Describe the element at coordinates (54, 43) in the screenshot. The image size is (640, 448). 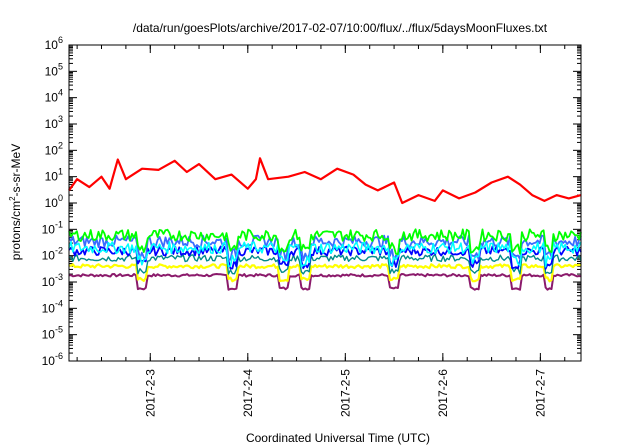
I see `y-tick-label: 10⁶` at that location.